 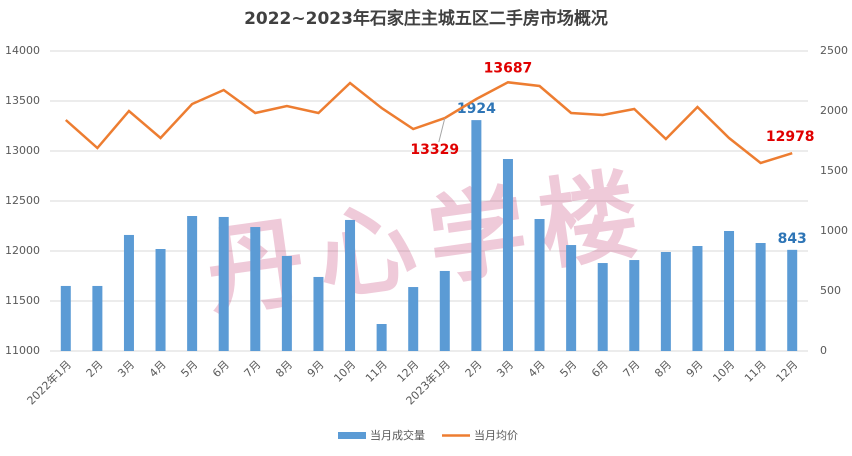 I want to click on data-label: 1924, so click(x=476, y=109).